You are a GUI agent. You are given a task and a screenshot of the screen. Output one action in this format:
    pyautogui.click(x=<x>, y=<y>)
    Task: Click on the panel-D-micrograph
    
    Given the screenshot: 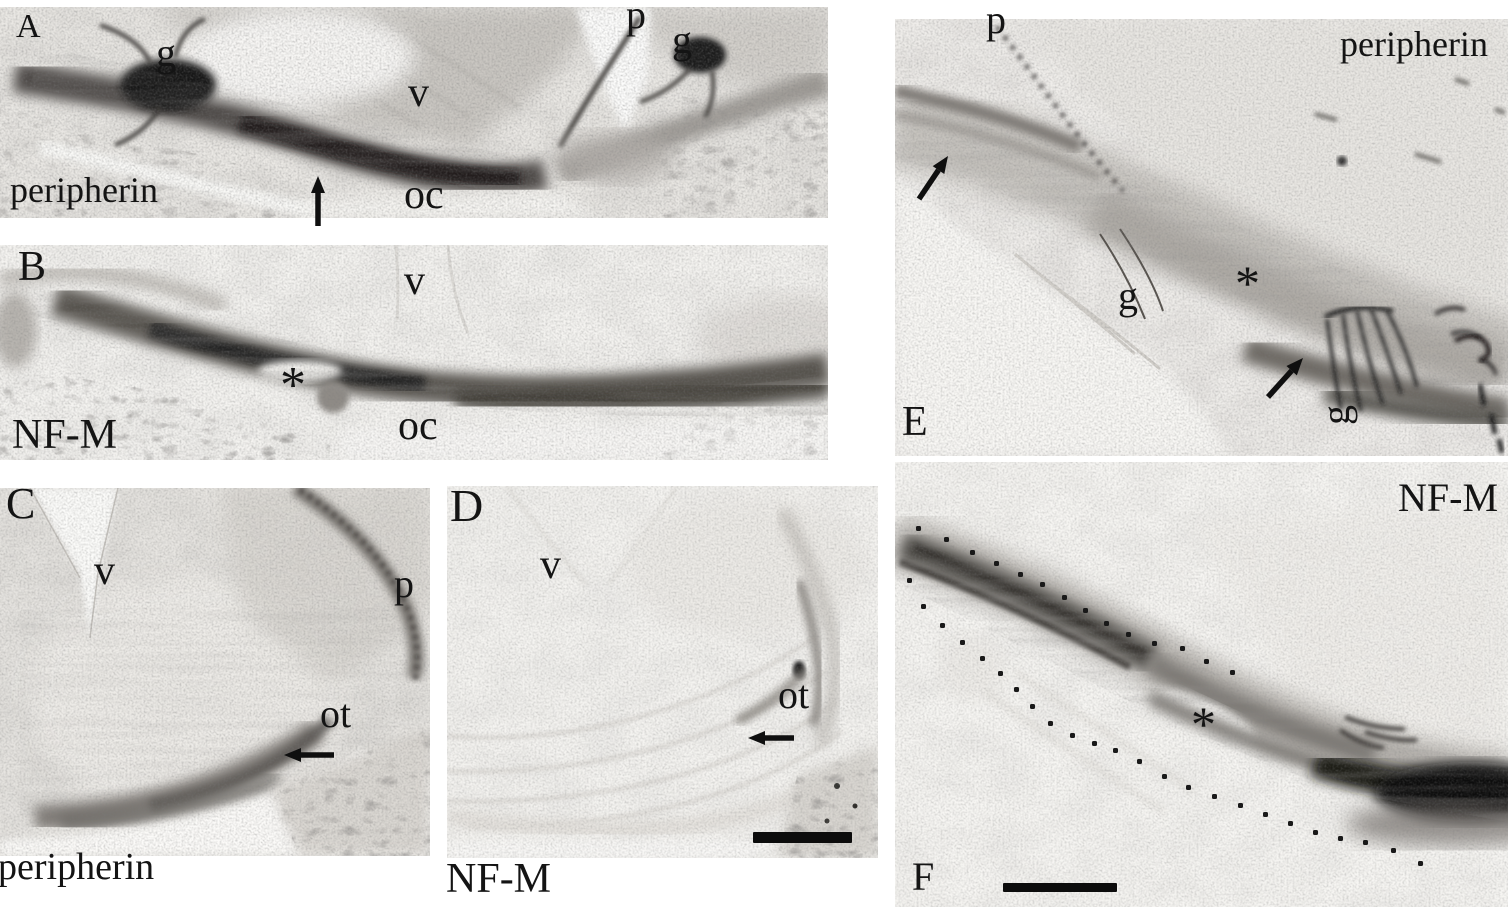 What is the action you would take?
    pyautogui.click(x=662, y=672)
    